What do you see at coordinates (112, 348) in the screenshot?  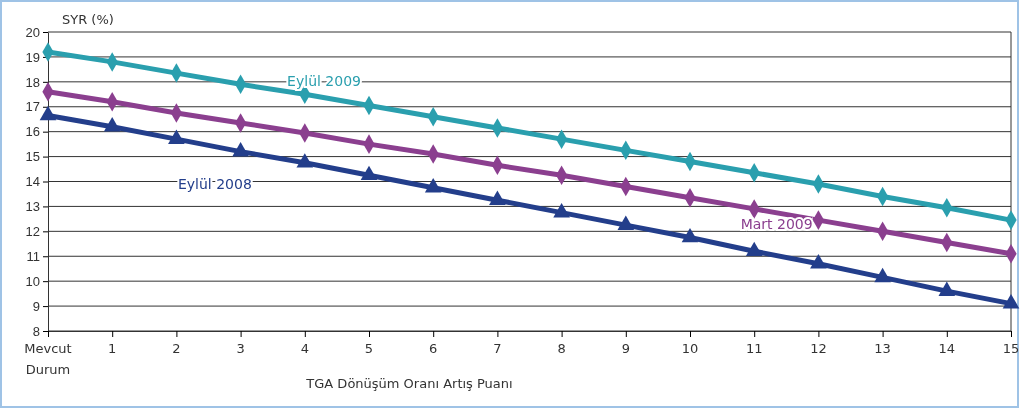 I see `x-tick-label: 1` at bounding box center [112, 348].